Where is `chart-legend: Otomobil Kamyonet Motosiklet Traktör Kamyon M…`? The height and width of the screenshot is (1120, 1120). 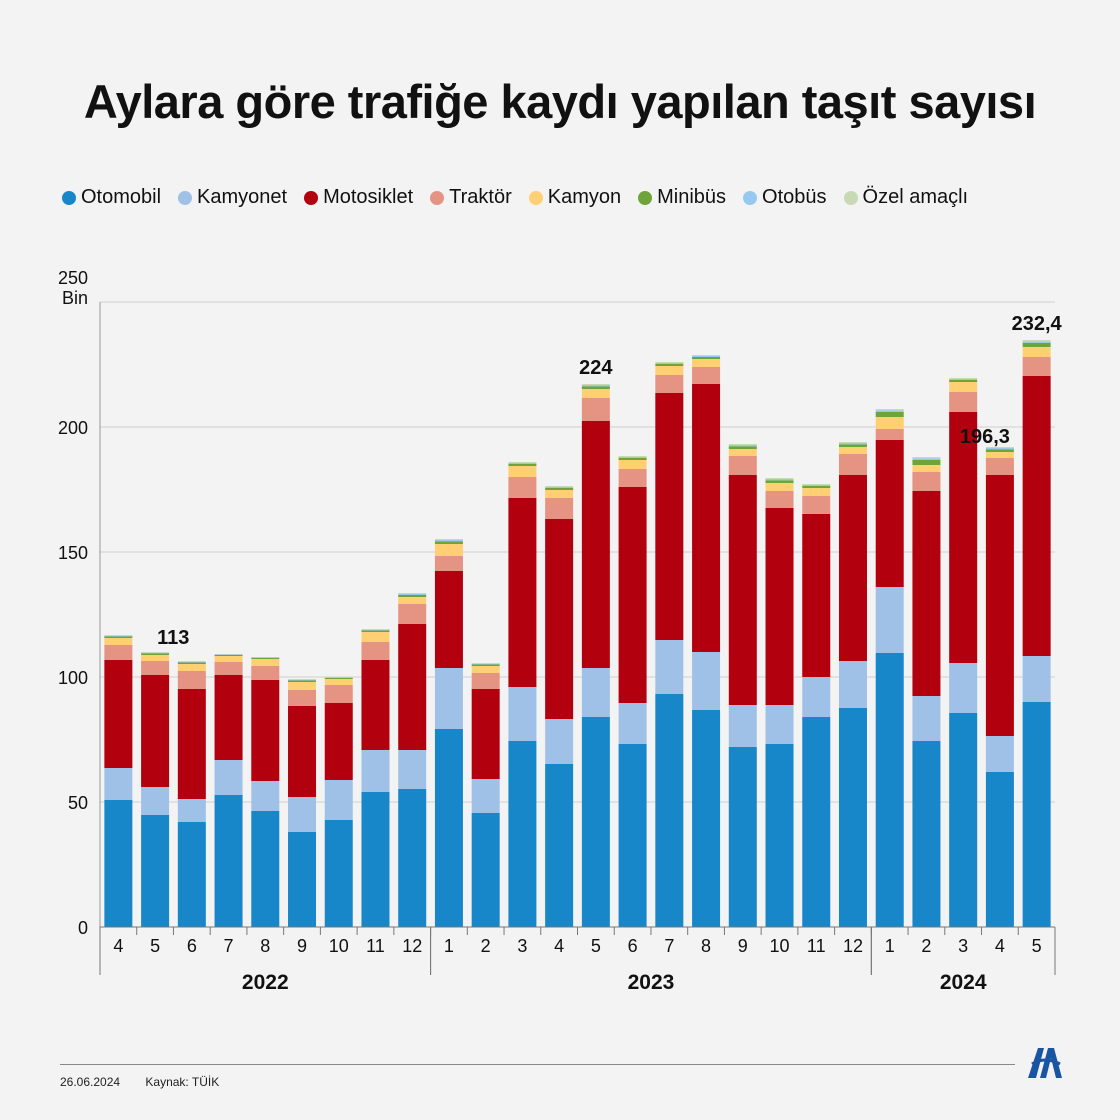 chart-legend: Otomobil Kamyonet Motosiklet Traktör Kamyon M… is located at coordinates (515, 197).